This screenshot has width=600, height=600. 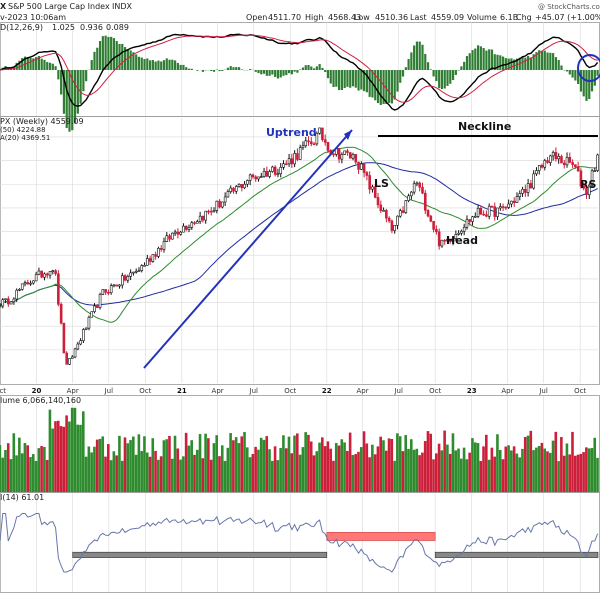 What do you see at coordinates (507, 391) in the screenshot?
I see `x-tick-label: Apr` at bounding box center [507, 391].